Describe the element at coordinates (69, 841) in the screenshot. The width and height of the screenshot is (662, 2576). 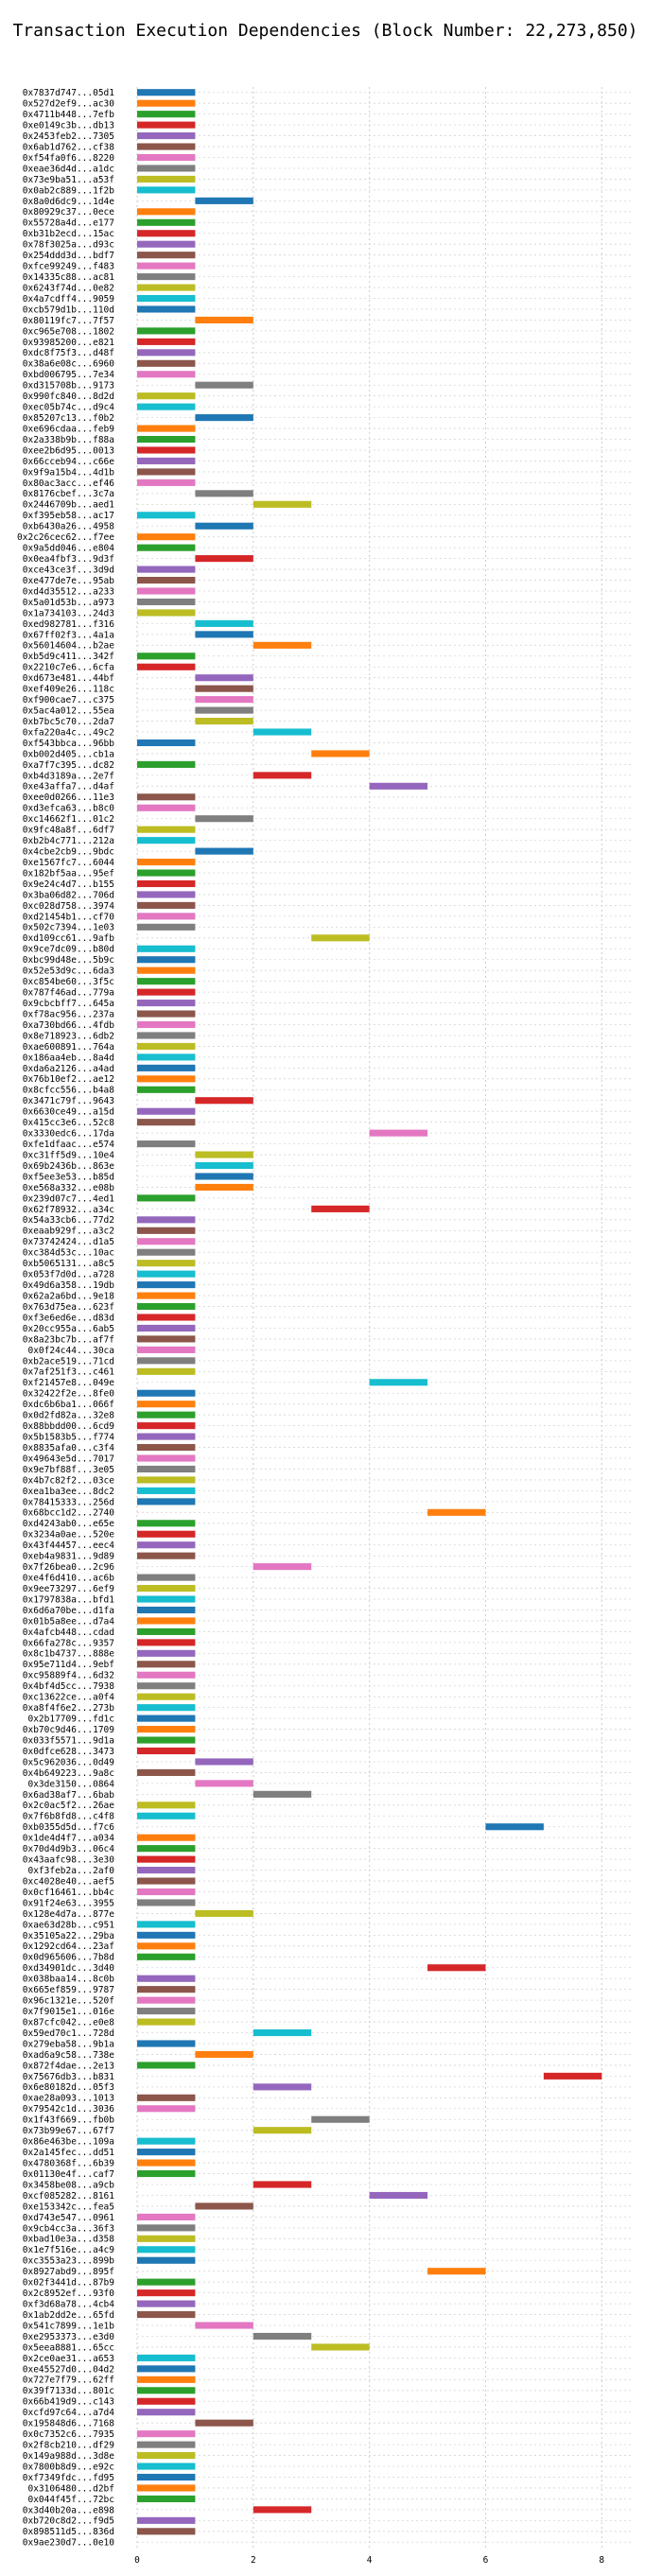
I see `y-tick-label: 0xb2b4c771...212a` at that location.